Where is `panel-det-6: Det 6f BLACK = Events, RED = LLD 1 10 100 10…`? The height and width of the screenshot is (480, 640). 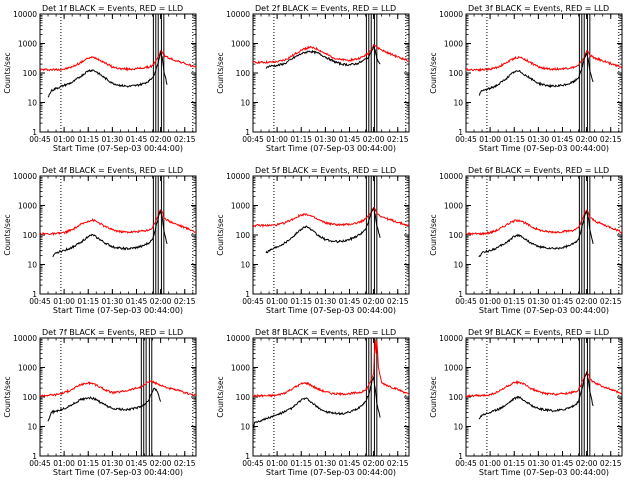 panel-det-6: Det 6f BLACK = Events, RED = LLD 1 10 100 10… is located at coordinates (526, 240).